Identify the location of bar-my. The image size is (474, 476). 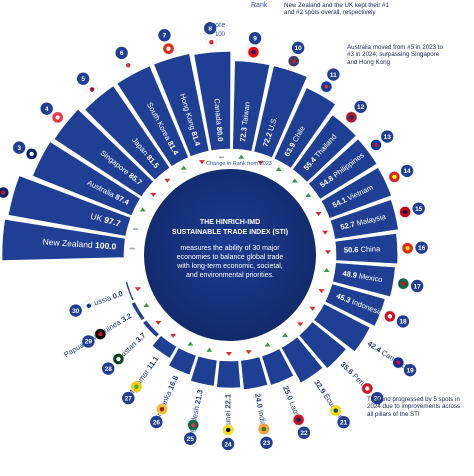
(364, 219).